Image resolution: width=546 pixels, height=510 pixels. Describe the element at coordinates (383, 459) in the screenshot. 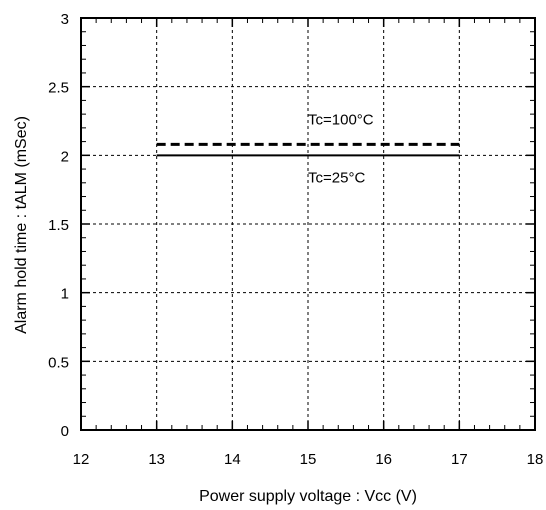

I see `x-tick-label: 16` at that location.